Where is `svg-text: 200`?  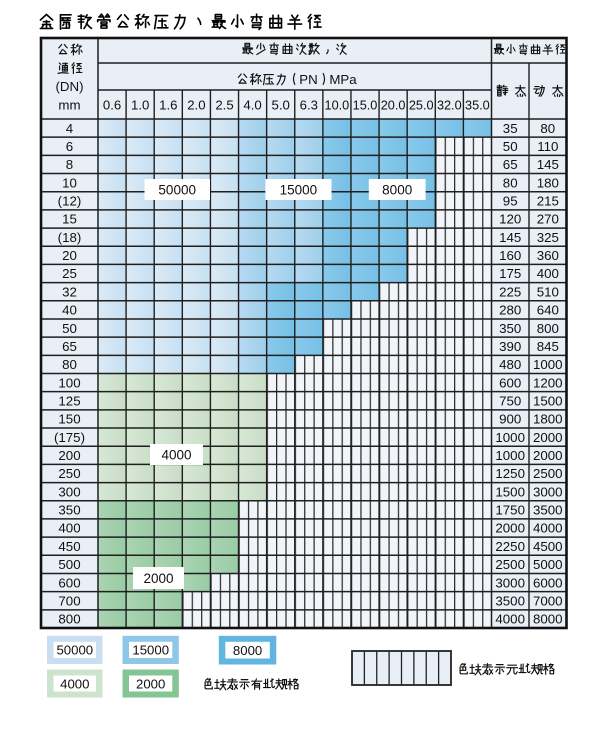 svg-text: 200 is located at coordinates (69, 455).